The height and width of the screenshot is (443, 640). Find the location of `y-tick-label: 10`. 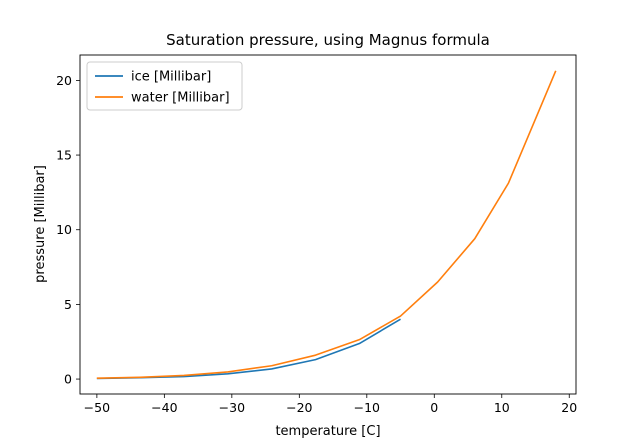

y-tick-label: 10 is located at coordinates (64, 229).